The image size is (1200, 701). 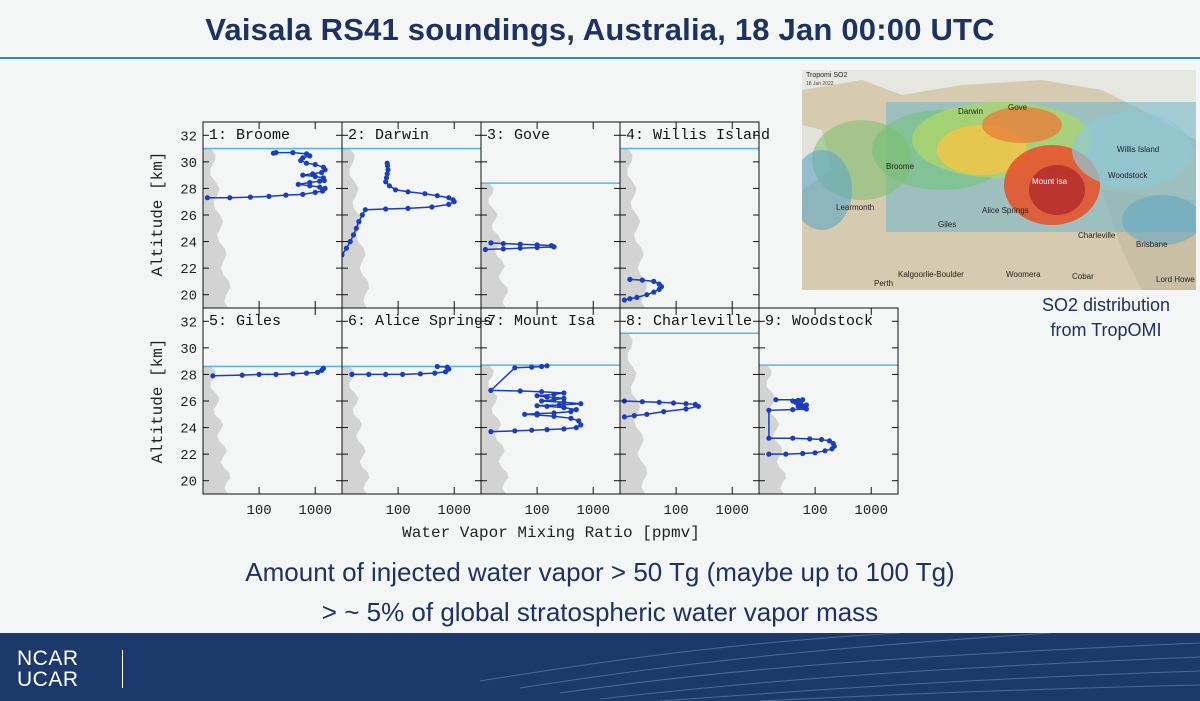 What do you see at coordinates (600, 58) in the screenshot?
I see `title-divider` at bounding box center [600, 58].